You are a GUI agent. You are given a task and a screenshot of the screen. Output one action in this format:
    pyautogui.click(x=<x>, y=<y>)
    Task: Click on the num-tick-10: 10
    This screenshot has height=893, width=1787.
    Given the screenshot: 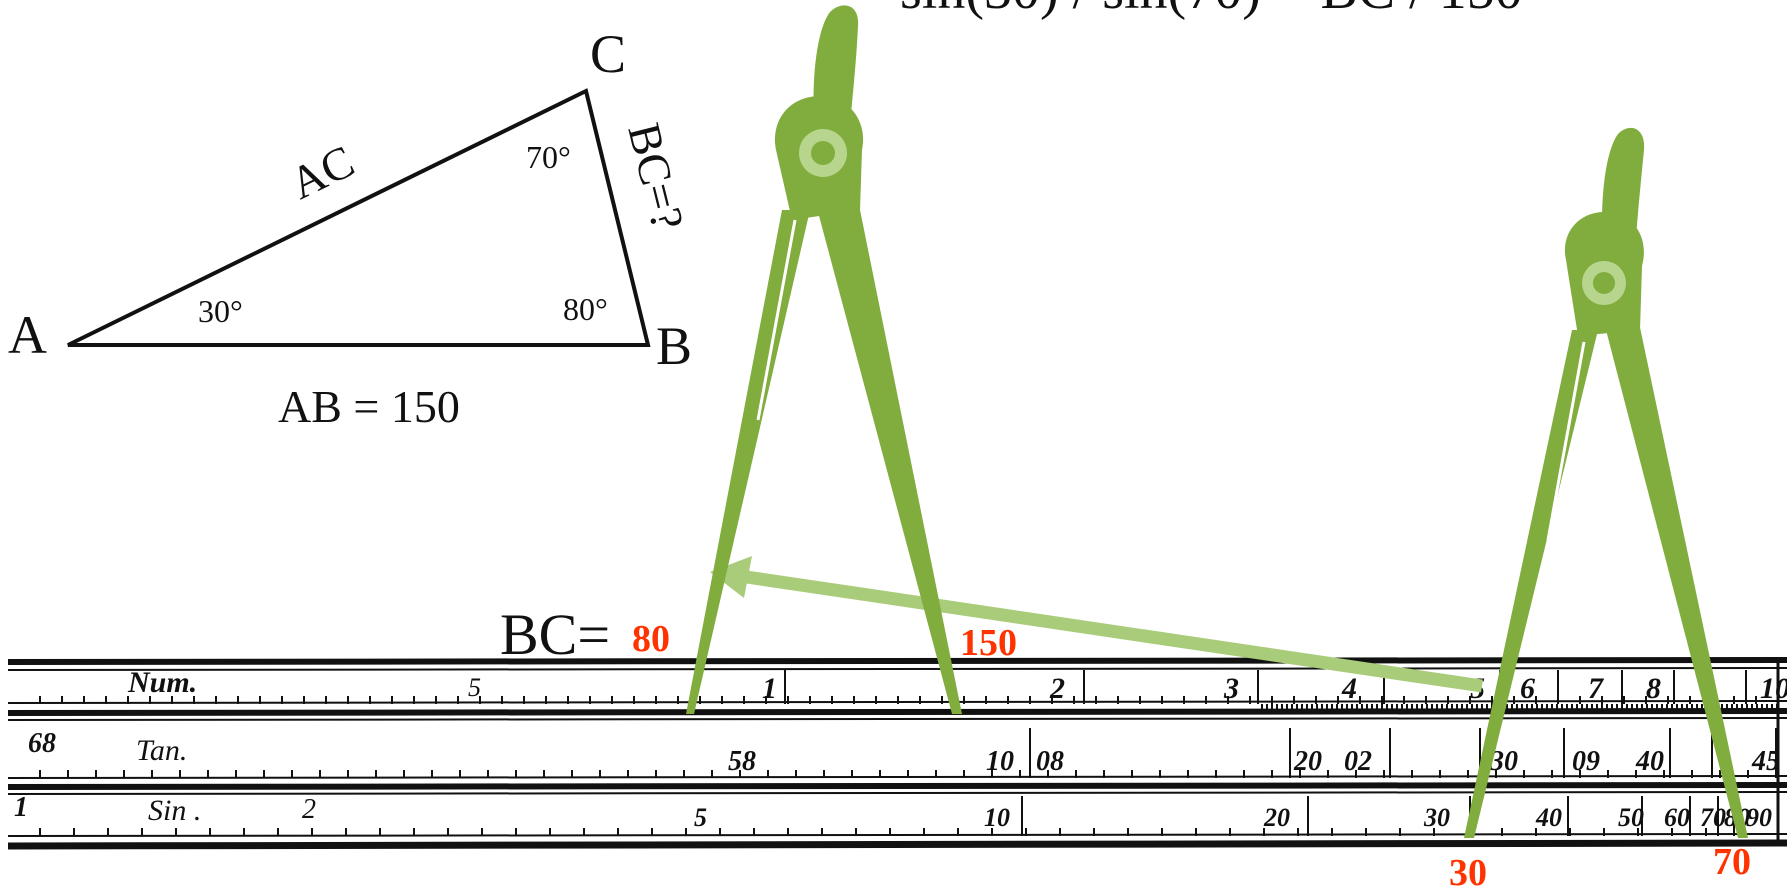 What is the action you would take?
    pyautogui.click(x=1773, y=688)
    